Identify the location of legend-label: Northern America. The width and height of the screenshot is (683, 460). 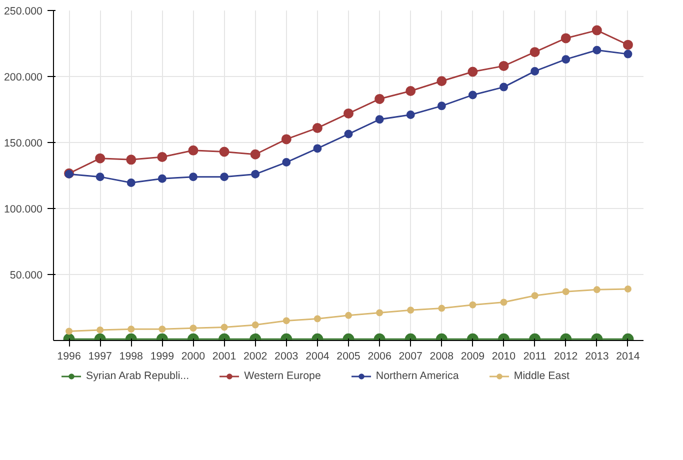
(417, 376).